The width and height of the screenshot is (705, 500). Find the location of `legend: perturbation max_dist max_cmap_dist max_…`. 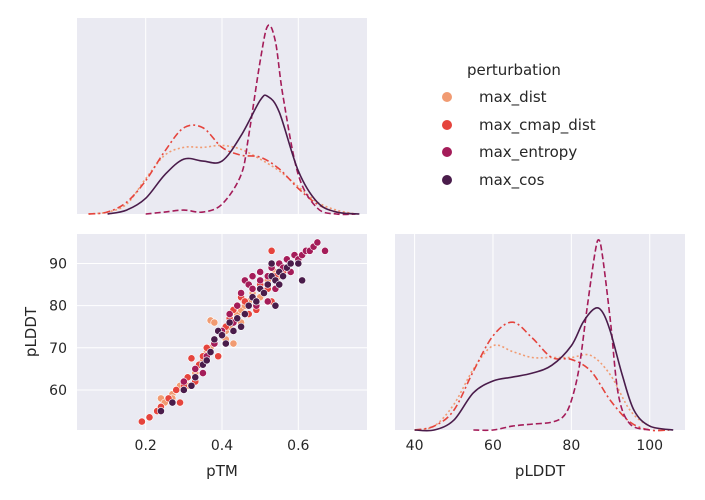

legend: perturbation max_dist max_cmap_dist max_… is located at coordinates (519, 125).